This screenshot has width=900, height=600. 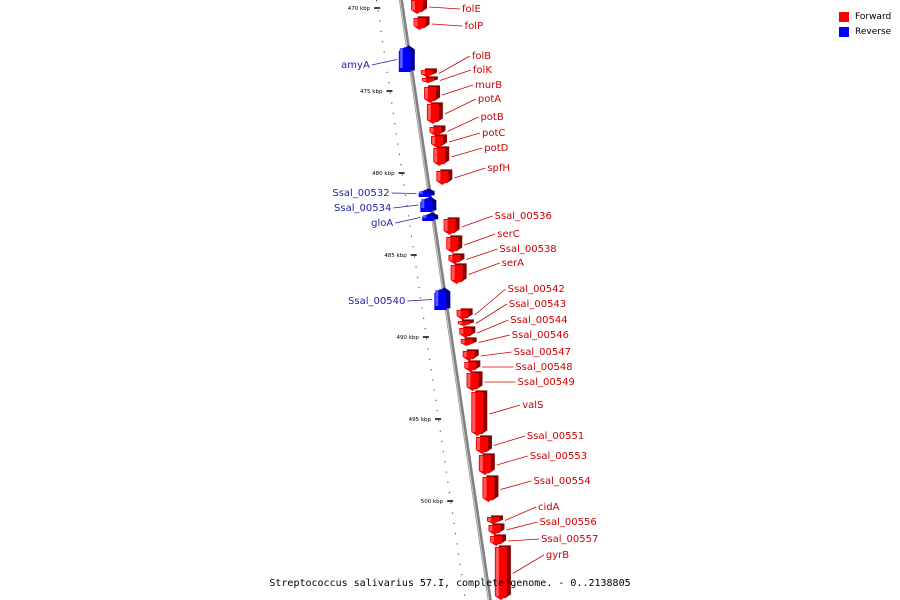 What do you see at coordinates (543, 367) in the screenshot?
I see `gene-label: Ssal_00548` at bounding box center [543, 367].